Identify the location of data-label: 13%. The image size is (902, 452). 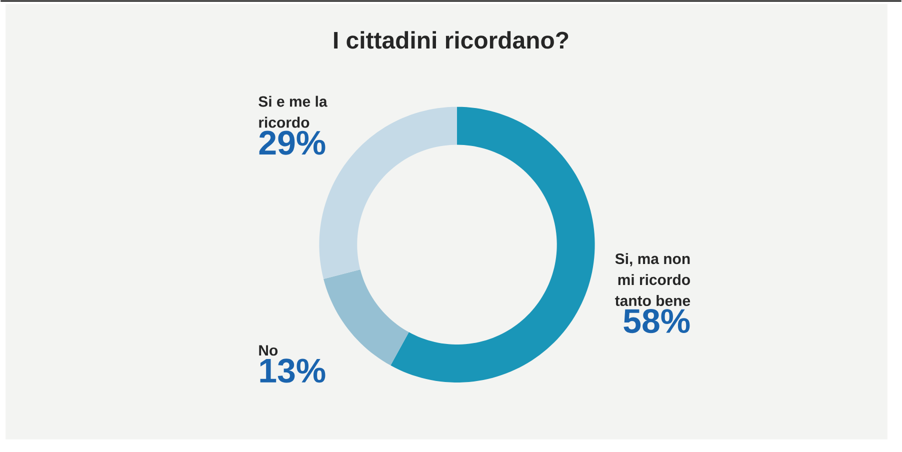
(293, 370).